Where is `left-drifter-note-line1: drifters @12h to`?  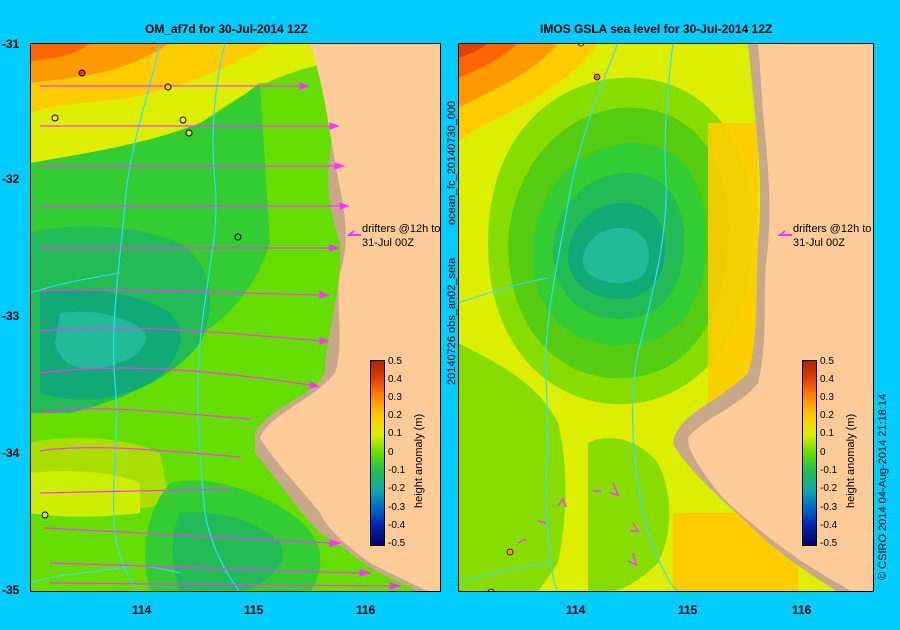
left-drifter-note-line1: drifters @12h to is located at coordinates (401, 229).